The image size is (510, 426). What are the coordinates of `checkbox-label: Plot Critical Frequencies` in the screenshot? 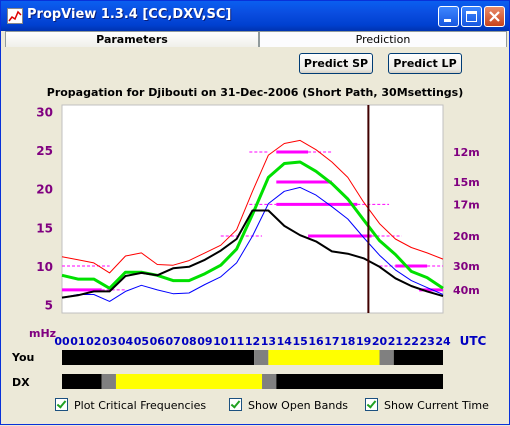 It's located at (140, 405).